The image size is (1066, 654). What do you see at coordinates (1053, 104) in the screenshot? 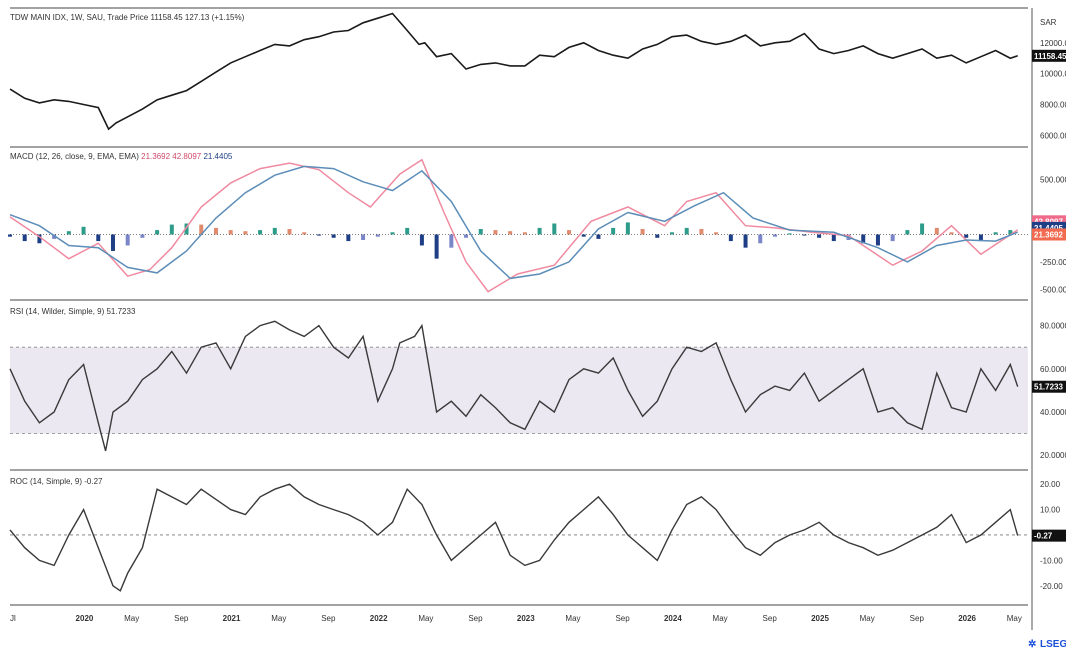
I see `price-ytick-label: 8000.00` at bounding box center [1053, 104].